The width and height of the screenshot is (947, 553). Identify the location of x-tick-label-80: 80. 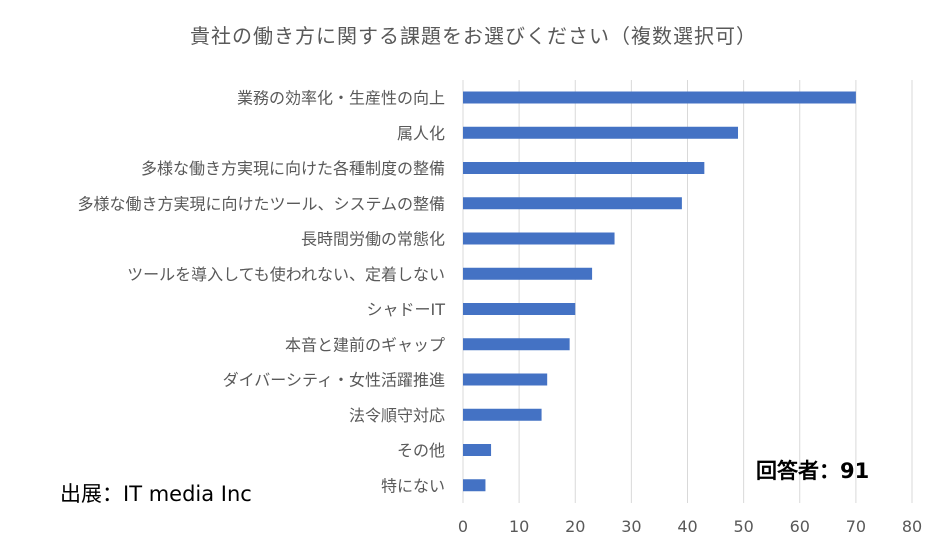
(912, 526).